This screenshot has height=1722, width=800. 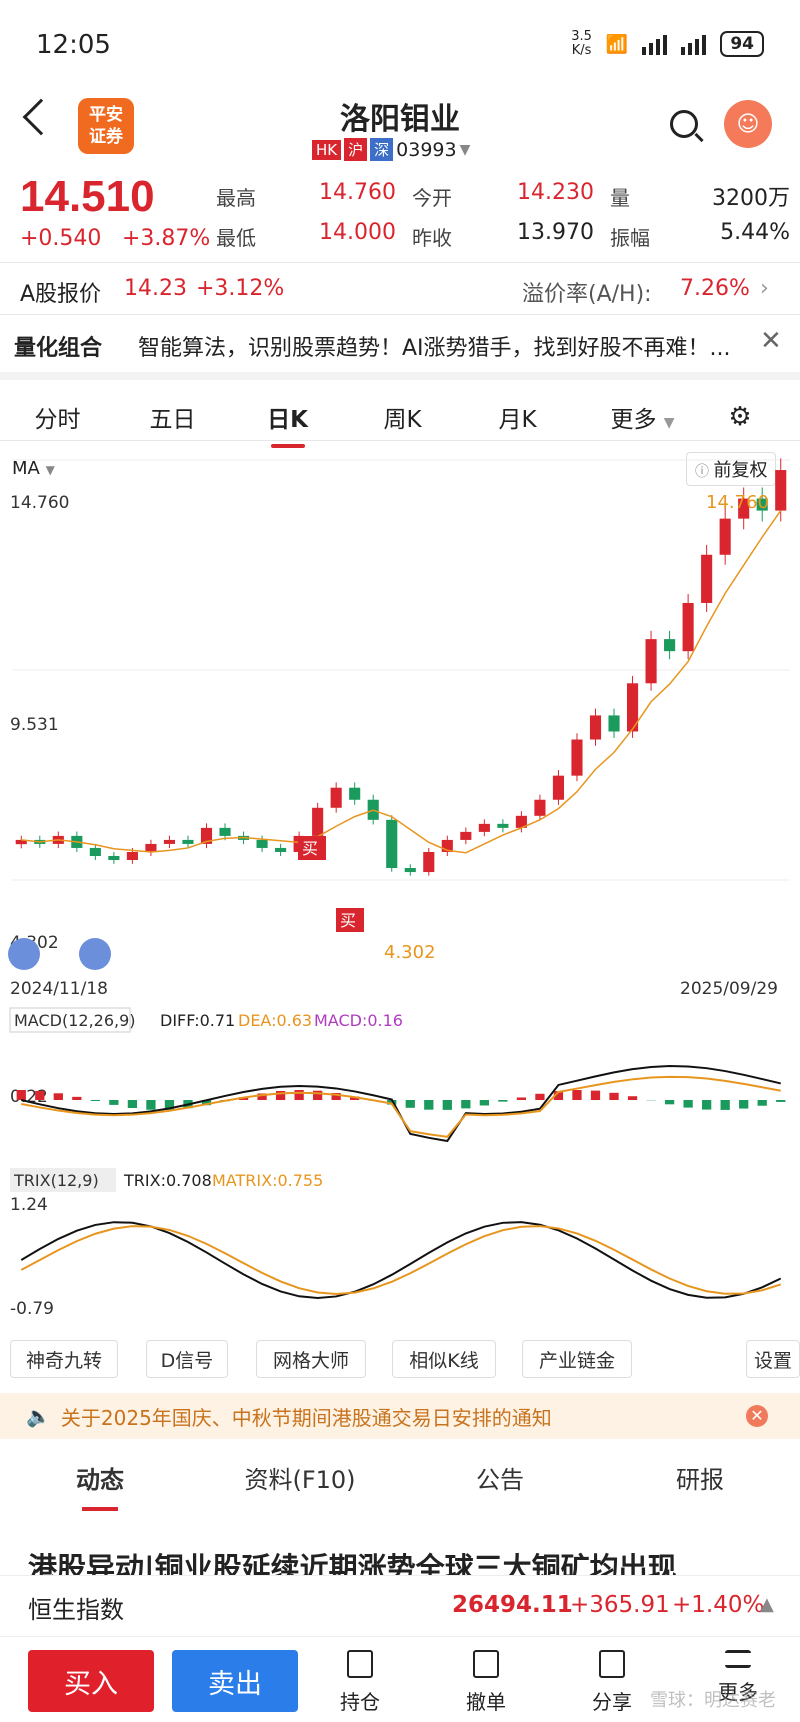 What do you see at coordinates (426, 149) in the screenshot?
I see `stock-code: 03993` at bounding box center [426, 149].